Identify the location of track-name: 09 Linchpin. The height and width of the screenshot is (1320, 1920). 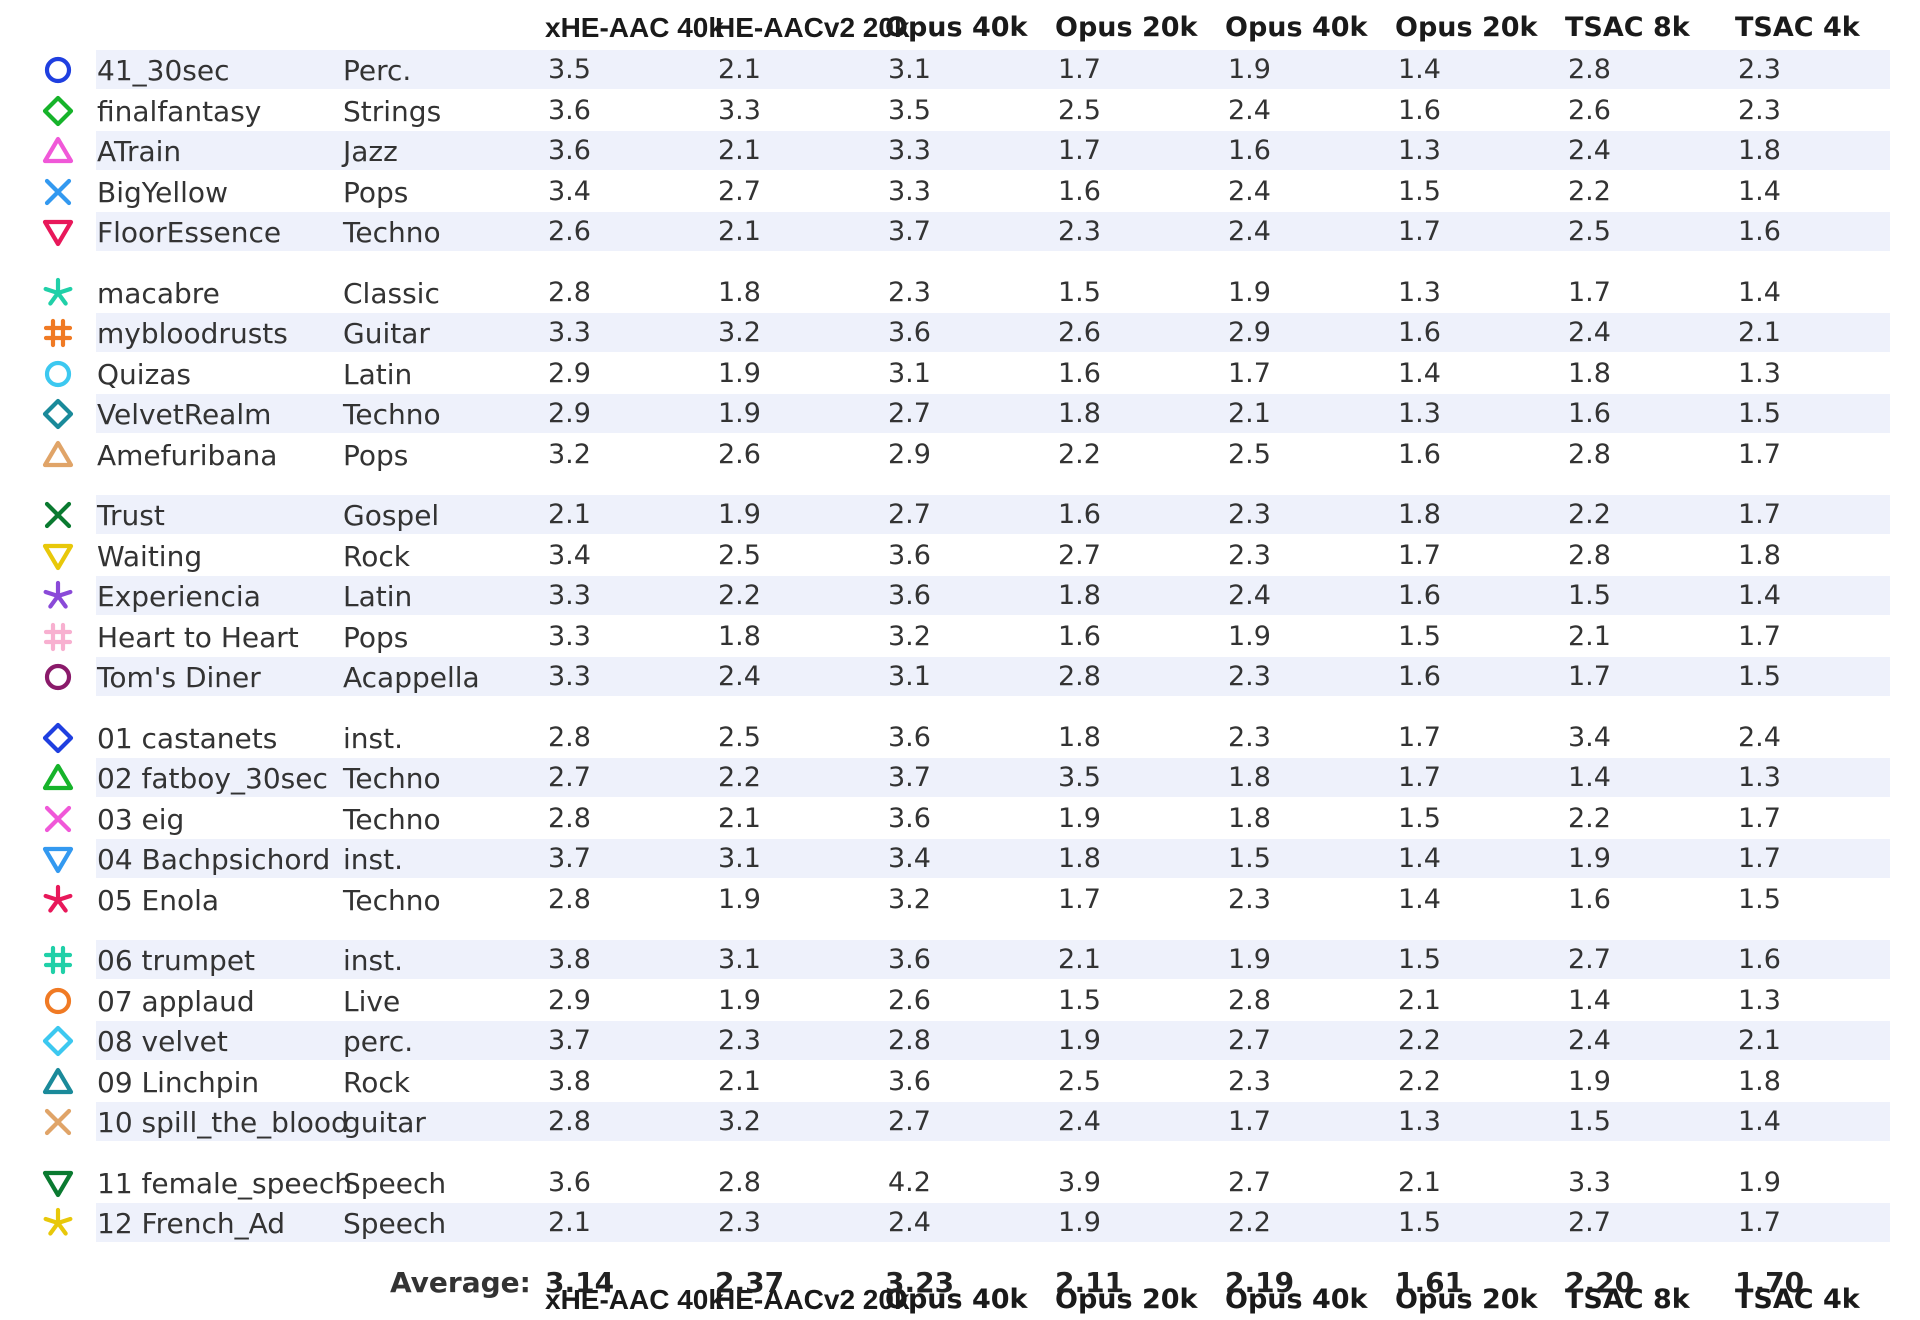
(178, 1082).